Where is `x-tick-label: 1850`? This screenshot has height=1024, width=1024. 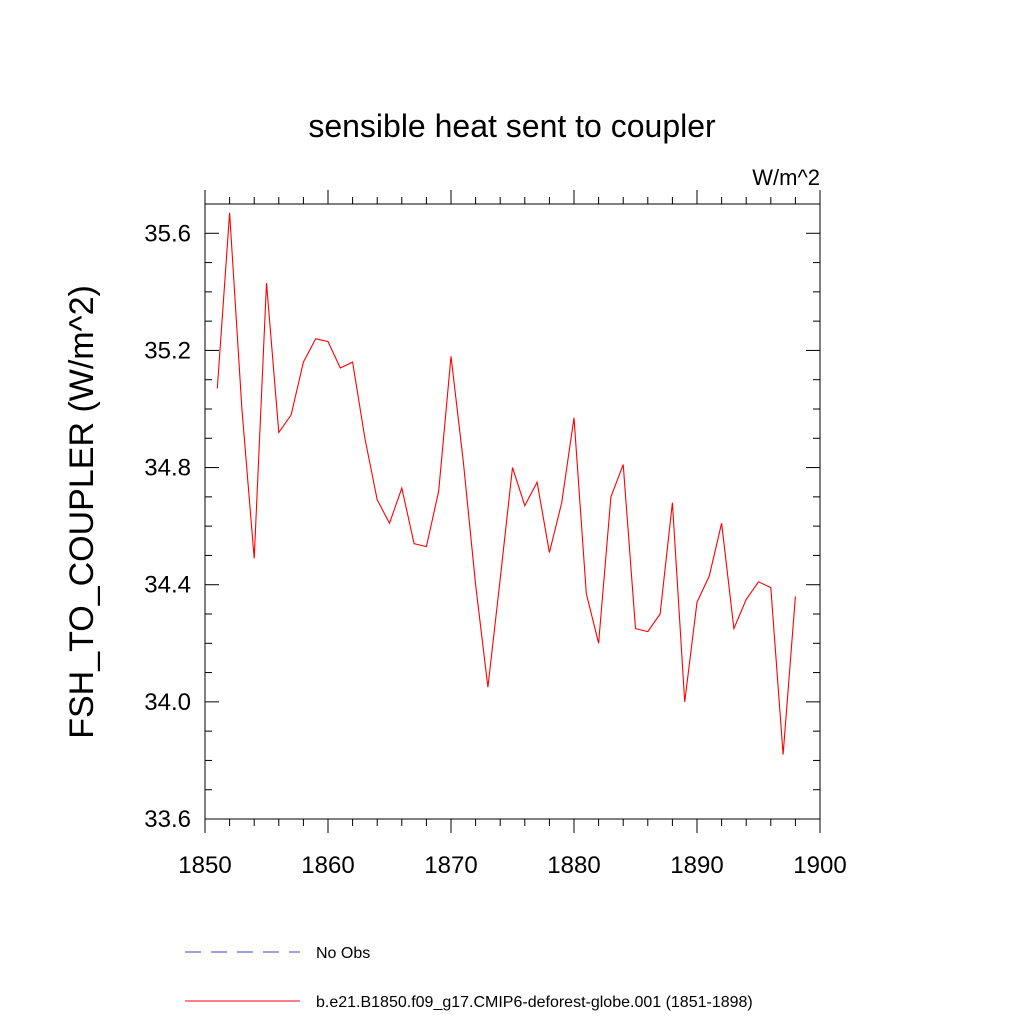
x-tick-label: 1850 is located at coordinates (204, 865).